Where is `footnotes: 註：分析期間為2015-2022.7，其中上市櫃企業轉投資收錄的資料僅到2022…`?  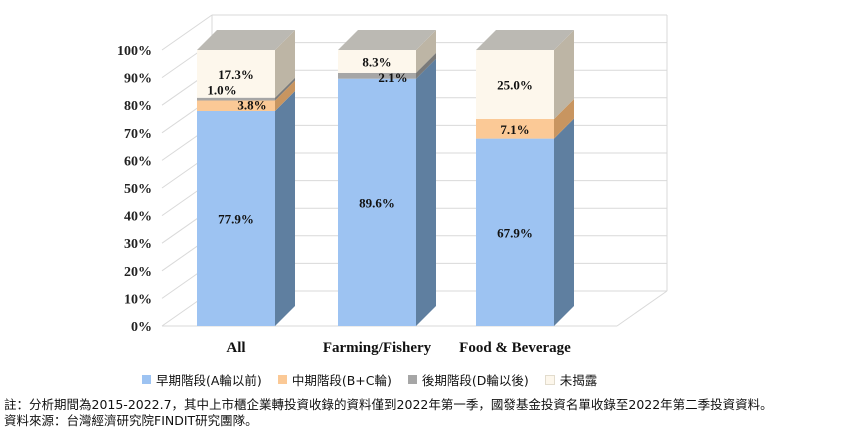 footnotes: 註：分析期間為2015-2022.7，其中上市櫃企業轉投資收錄的資料僅到2022… is located at coordinates (388, 413).